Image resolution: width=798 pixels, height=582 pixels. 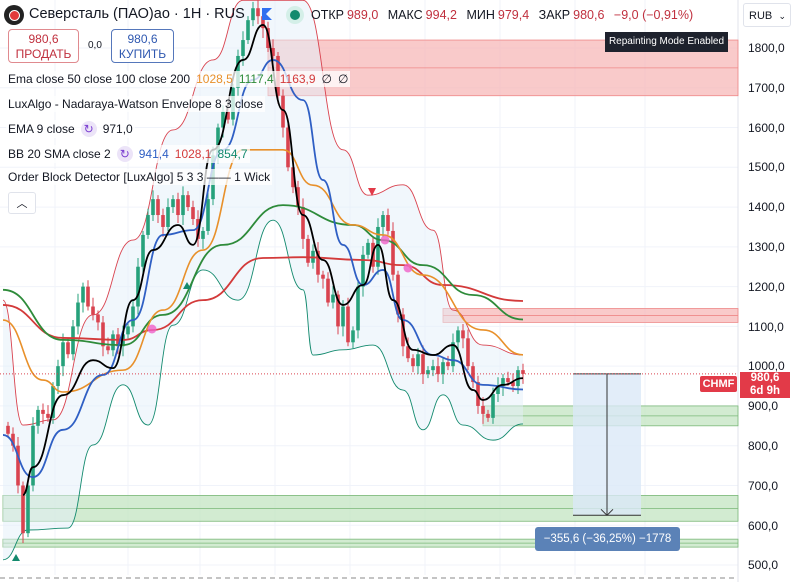 I want to click on sell-price: 980,6, so click(x=43, y=39).